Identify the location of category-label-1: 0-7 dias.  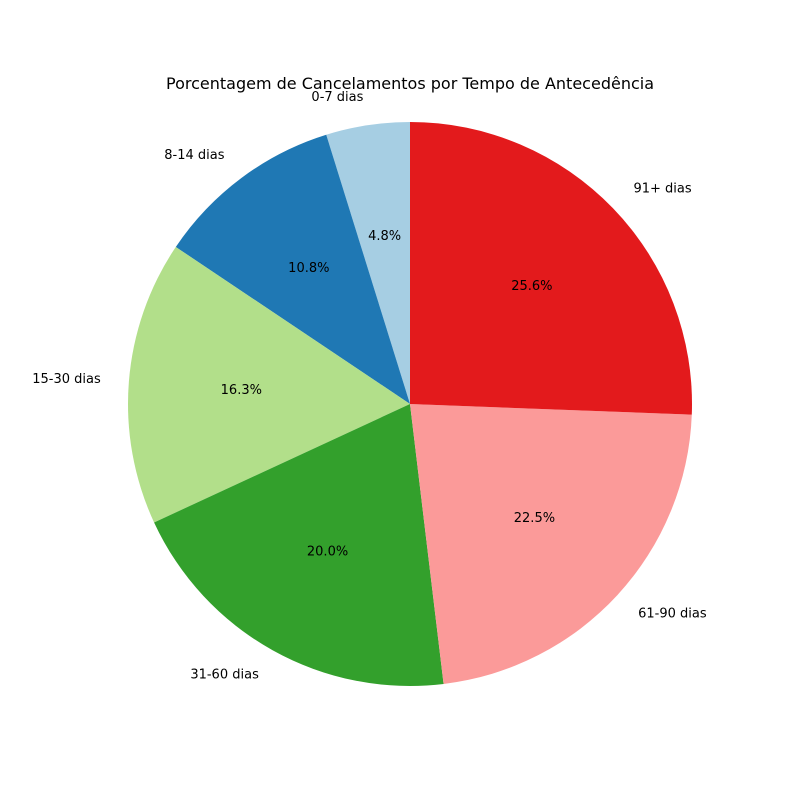
(337, 97).